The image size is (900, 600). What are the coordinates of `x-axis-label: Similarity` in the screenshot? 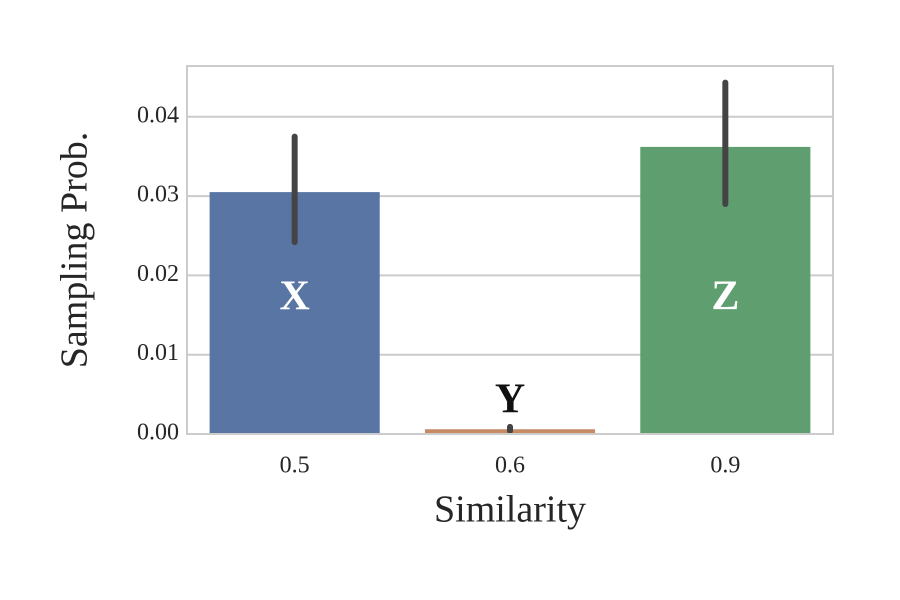 It's located at (510, 510).